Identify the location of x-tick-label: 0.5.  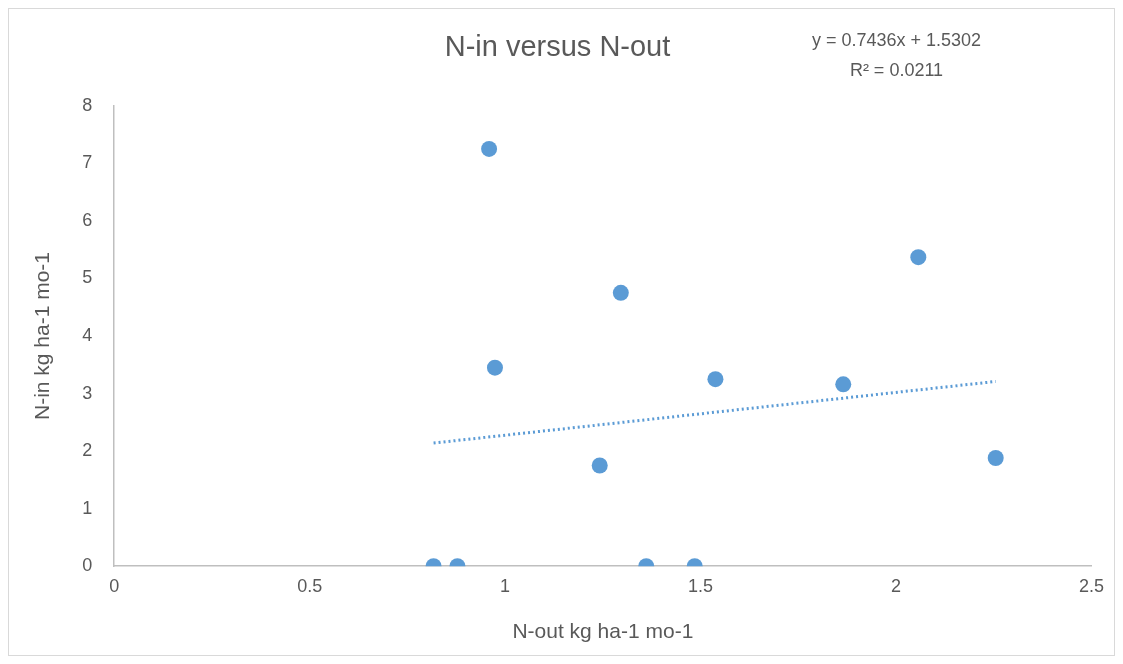
(310, 585).